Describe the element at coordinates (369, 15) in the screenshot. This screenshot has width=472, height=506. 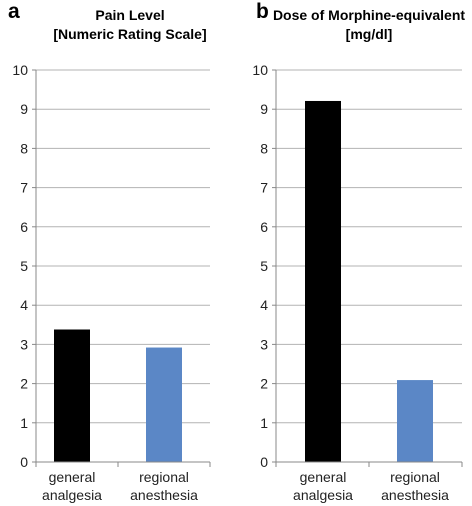
I see `chart-title-line-1: Dose of Morphine-equivalent` at that location.